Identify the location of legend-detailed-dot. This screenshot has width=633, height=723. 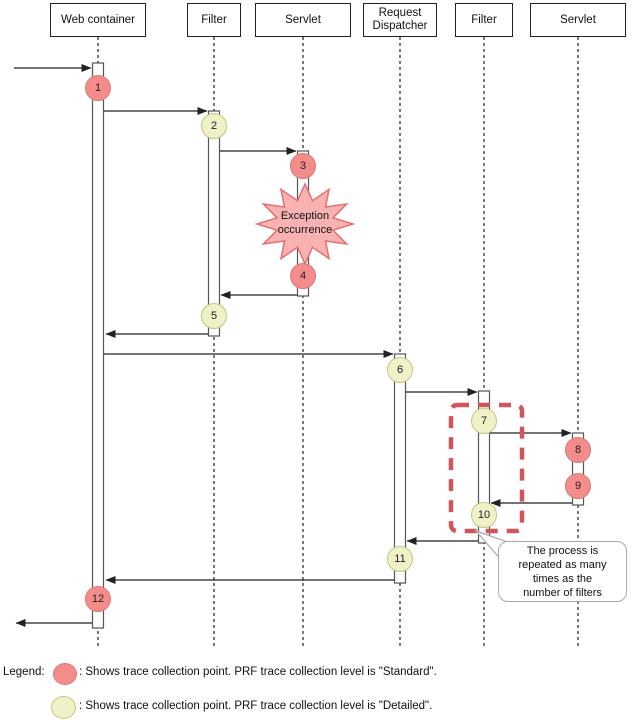
(63, 707).